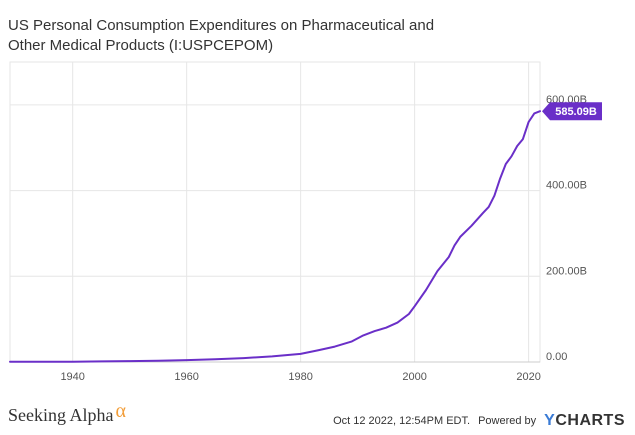 This screenshot has width=635, height=435. I want to click on x-tick-label: 1940, so click(72, 377).